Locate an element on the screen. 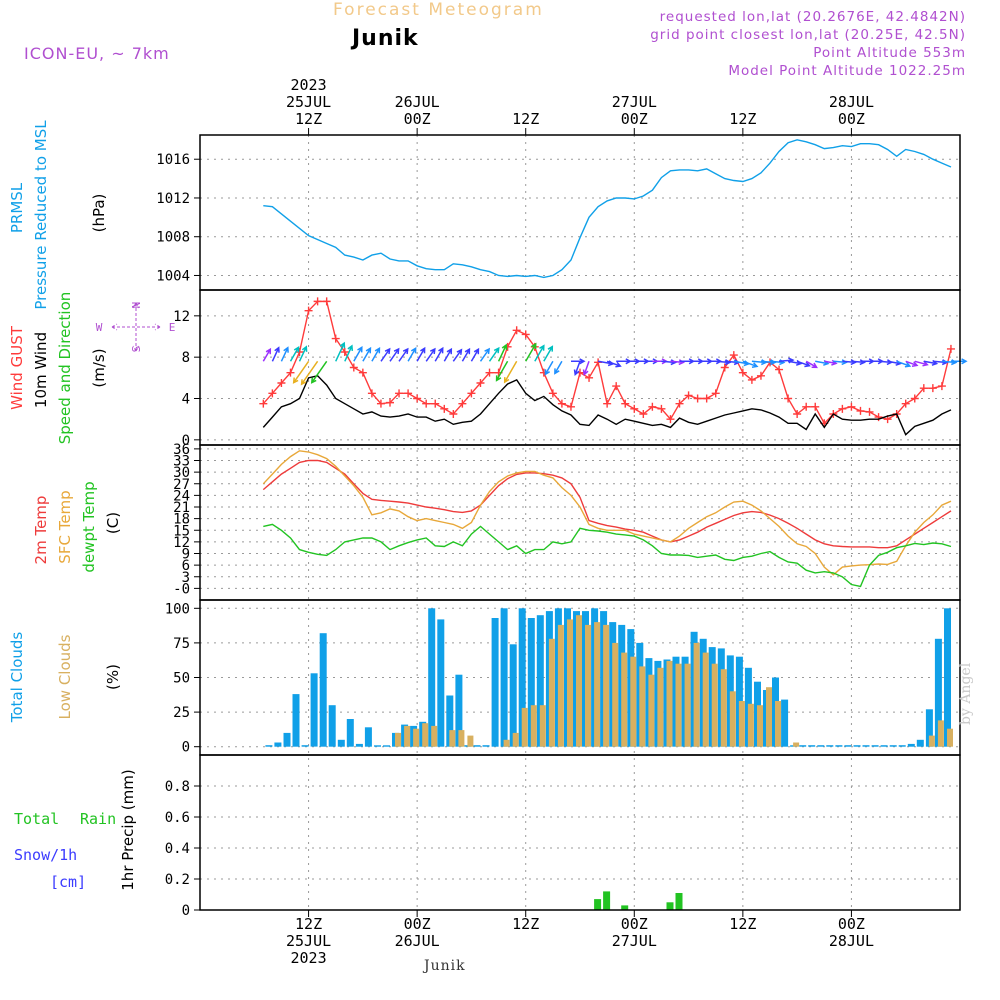 This screenshot has height=1000, width=1000. wind-ytick-label: 4 is located at coordinates (186, 400).